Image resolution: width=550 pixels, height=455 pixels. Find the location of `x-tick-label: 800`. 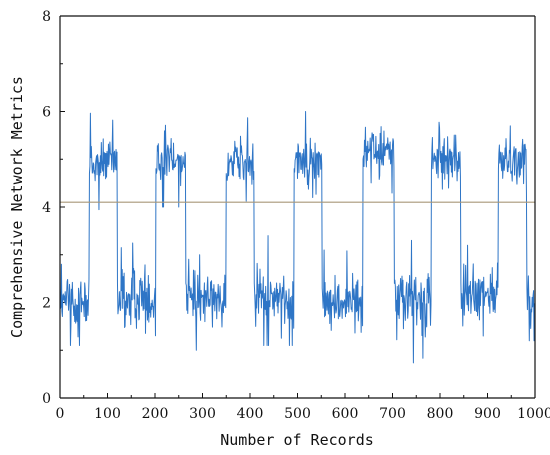

x-tick-label: 800 is located at coordinates (440, 414).